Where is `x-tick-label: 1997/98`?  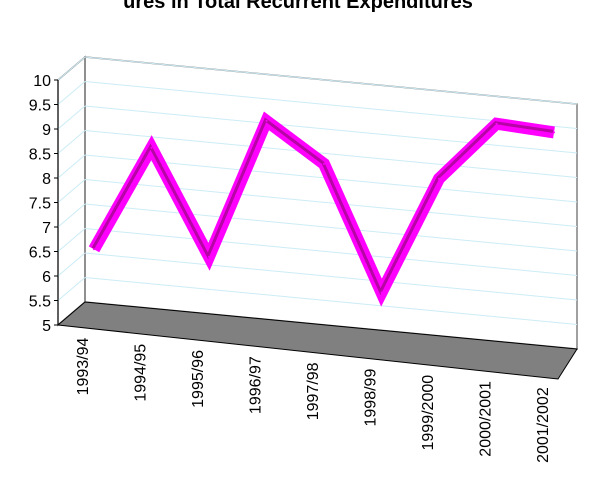
x-tick-label: 1997/98 is located at coordinates (313, 391).